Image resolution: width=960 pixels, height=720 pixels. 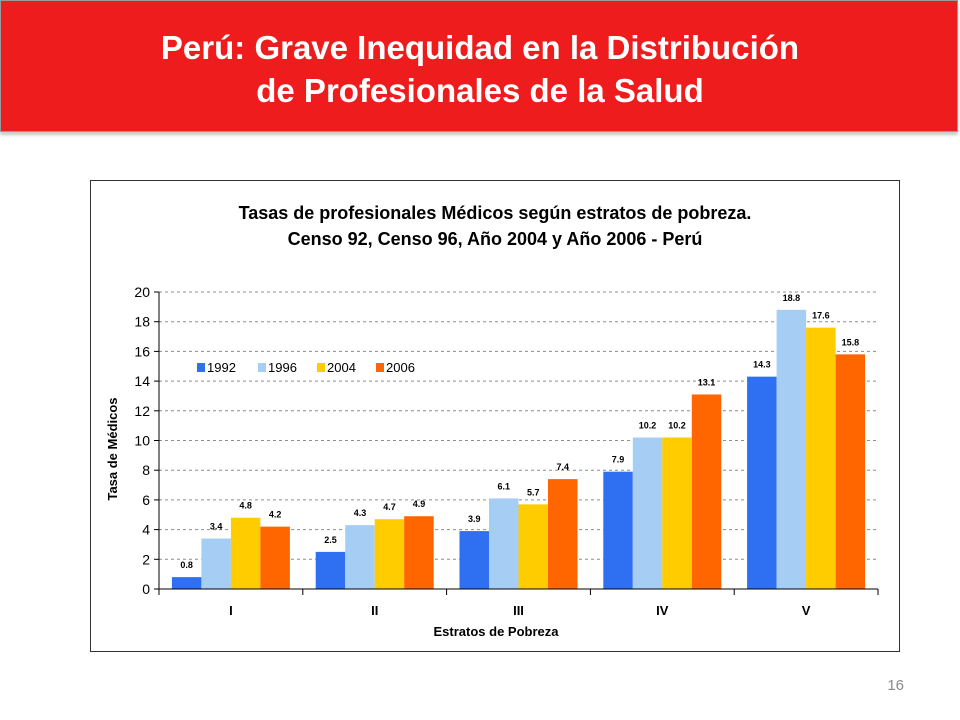 I want to click on bar-2004-III, so click(x=533, y=546).